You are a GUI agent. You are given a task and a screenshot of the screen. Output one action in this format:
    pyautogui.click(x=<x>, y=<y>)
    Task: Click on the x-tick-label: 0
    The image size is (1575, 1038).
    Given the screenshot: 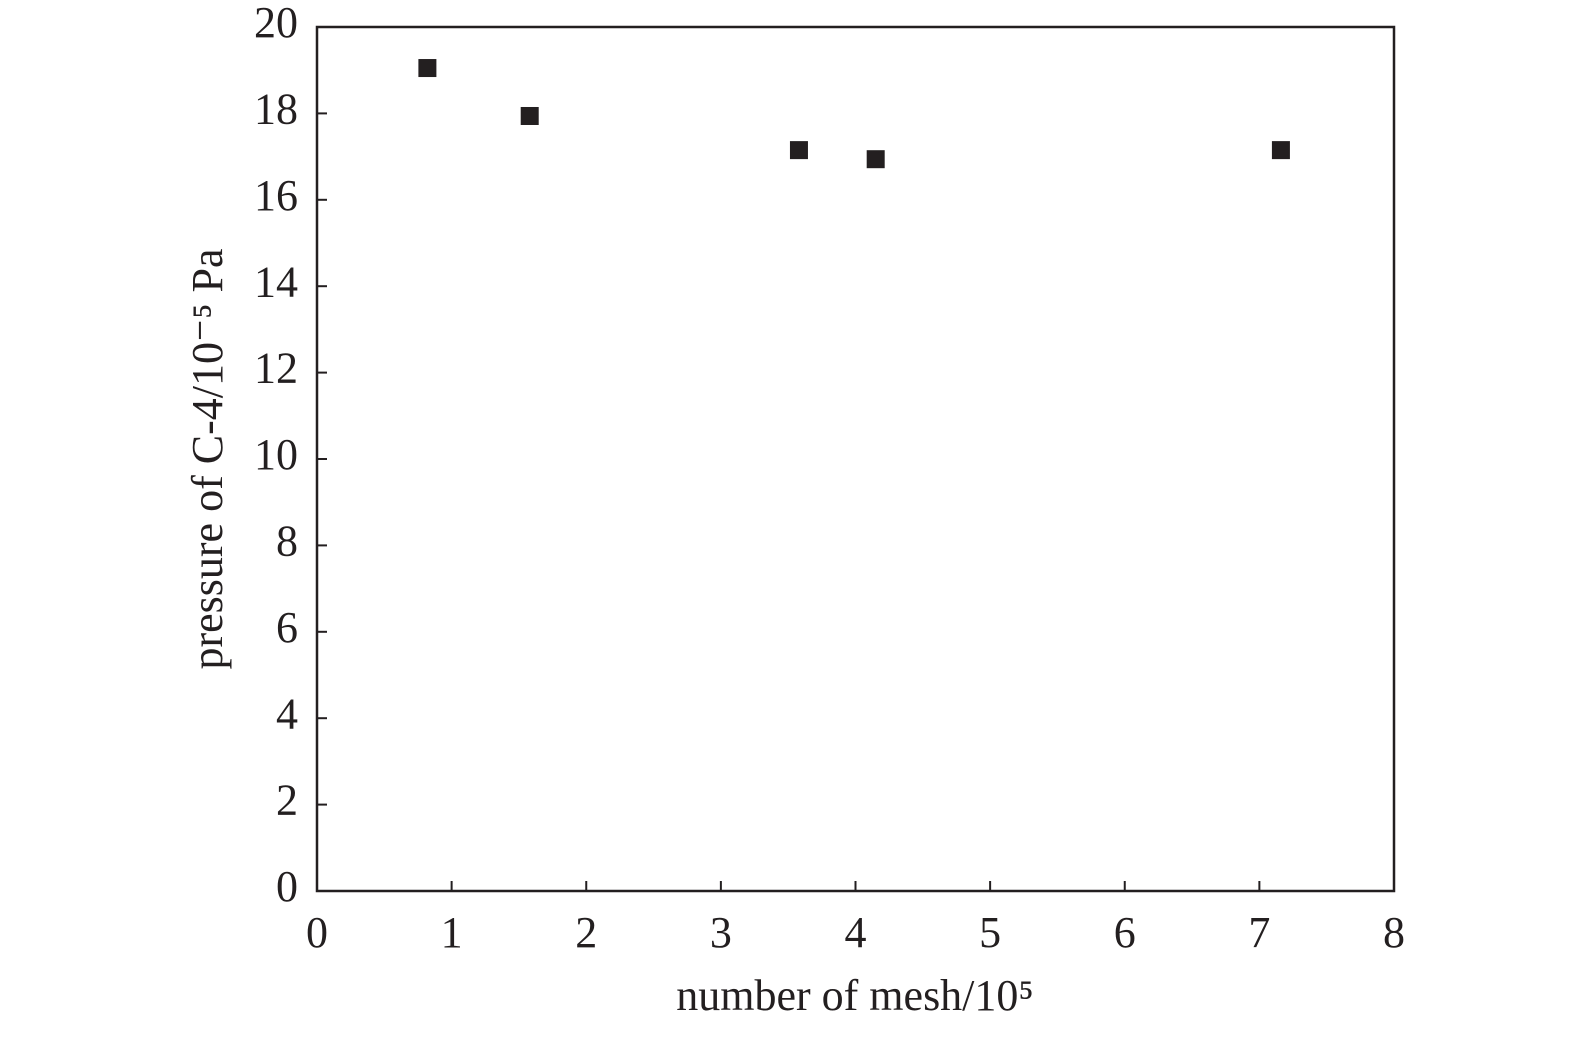 What is the action you would take?
    pyautogui.click(x=317, y=932)
    